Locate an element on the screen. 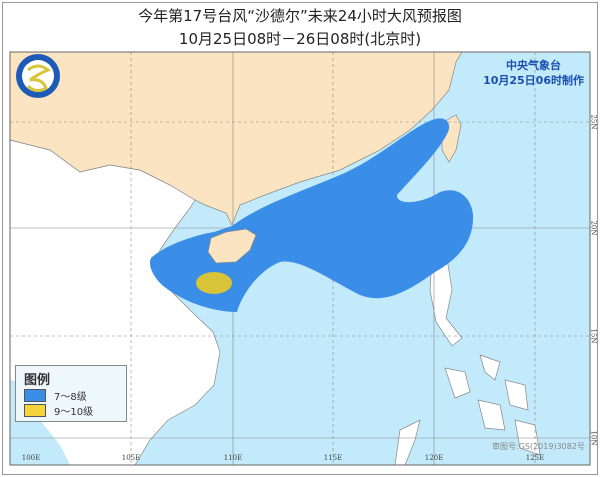 Image resolution: width=600 pixels, height=477 pixels. legend-label: 7～8级 is located at coordinates (70, 397).